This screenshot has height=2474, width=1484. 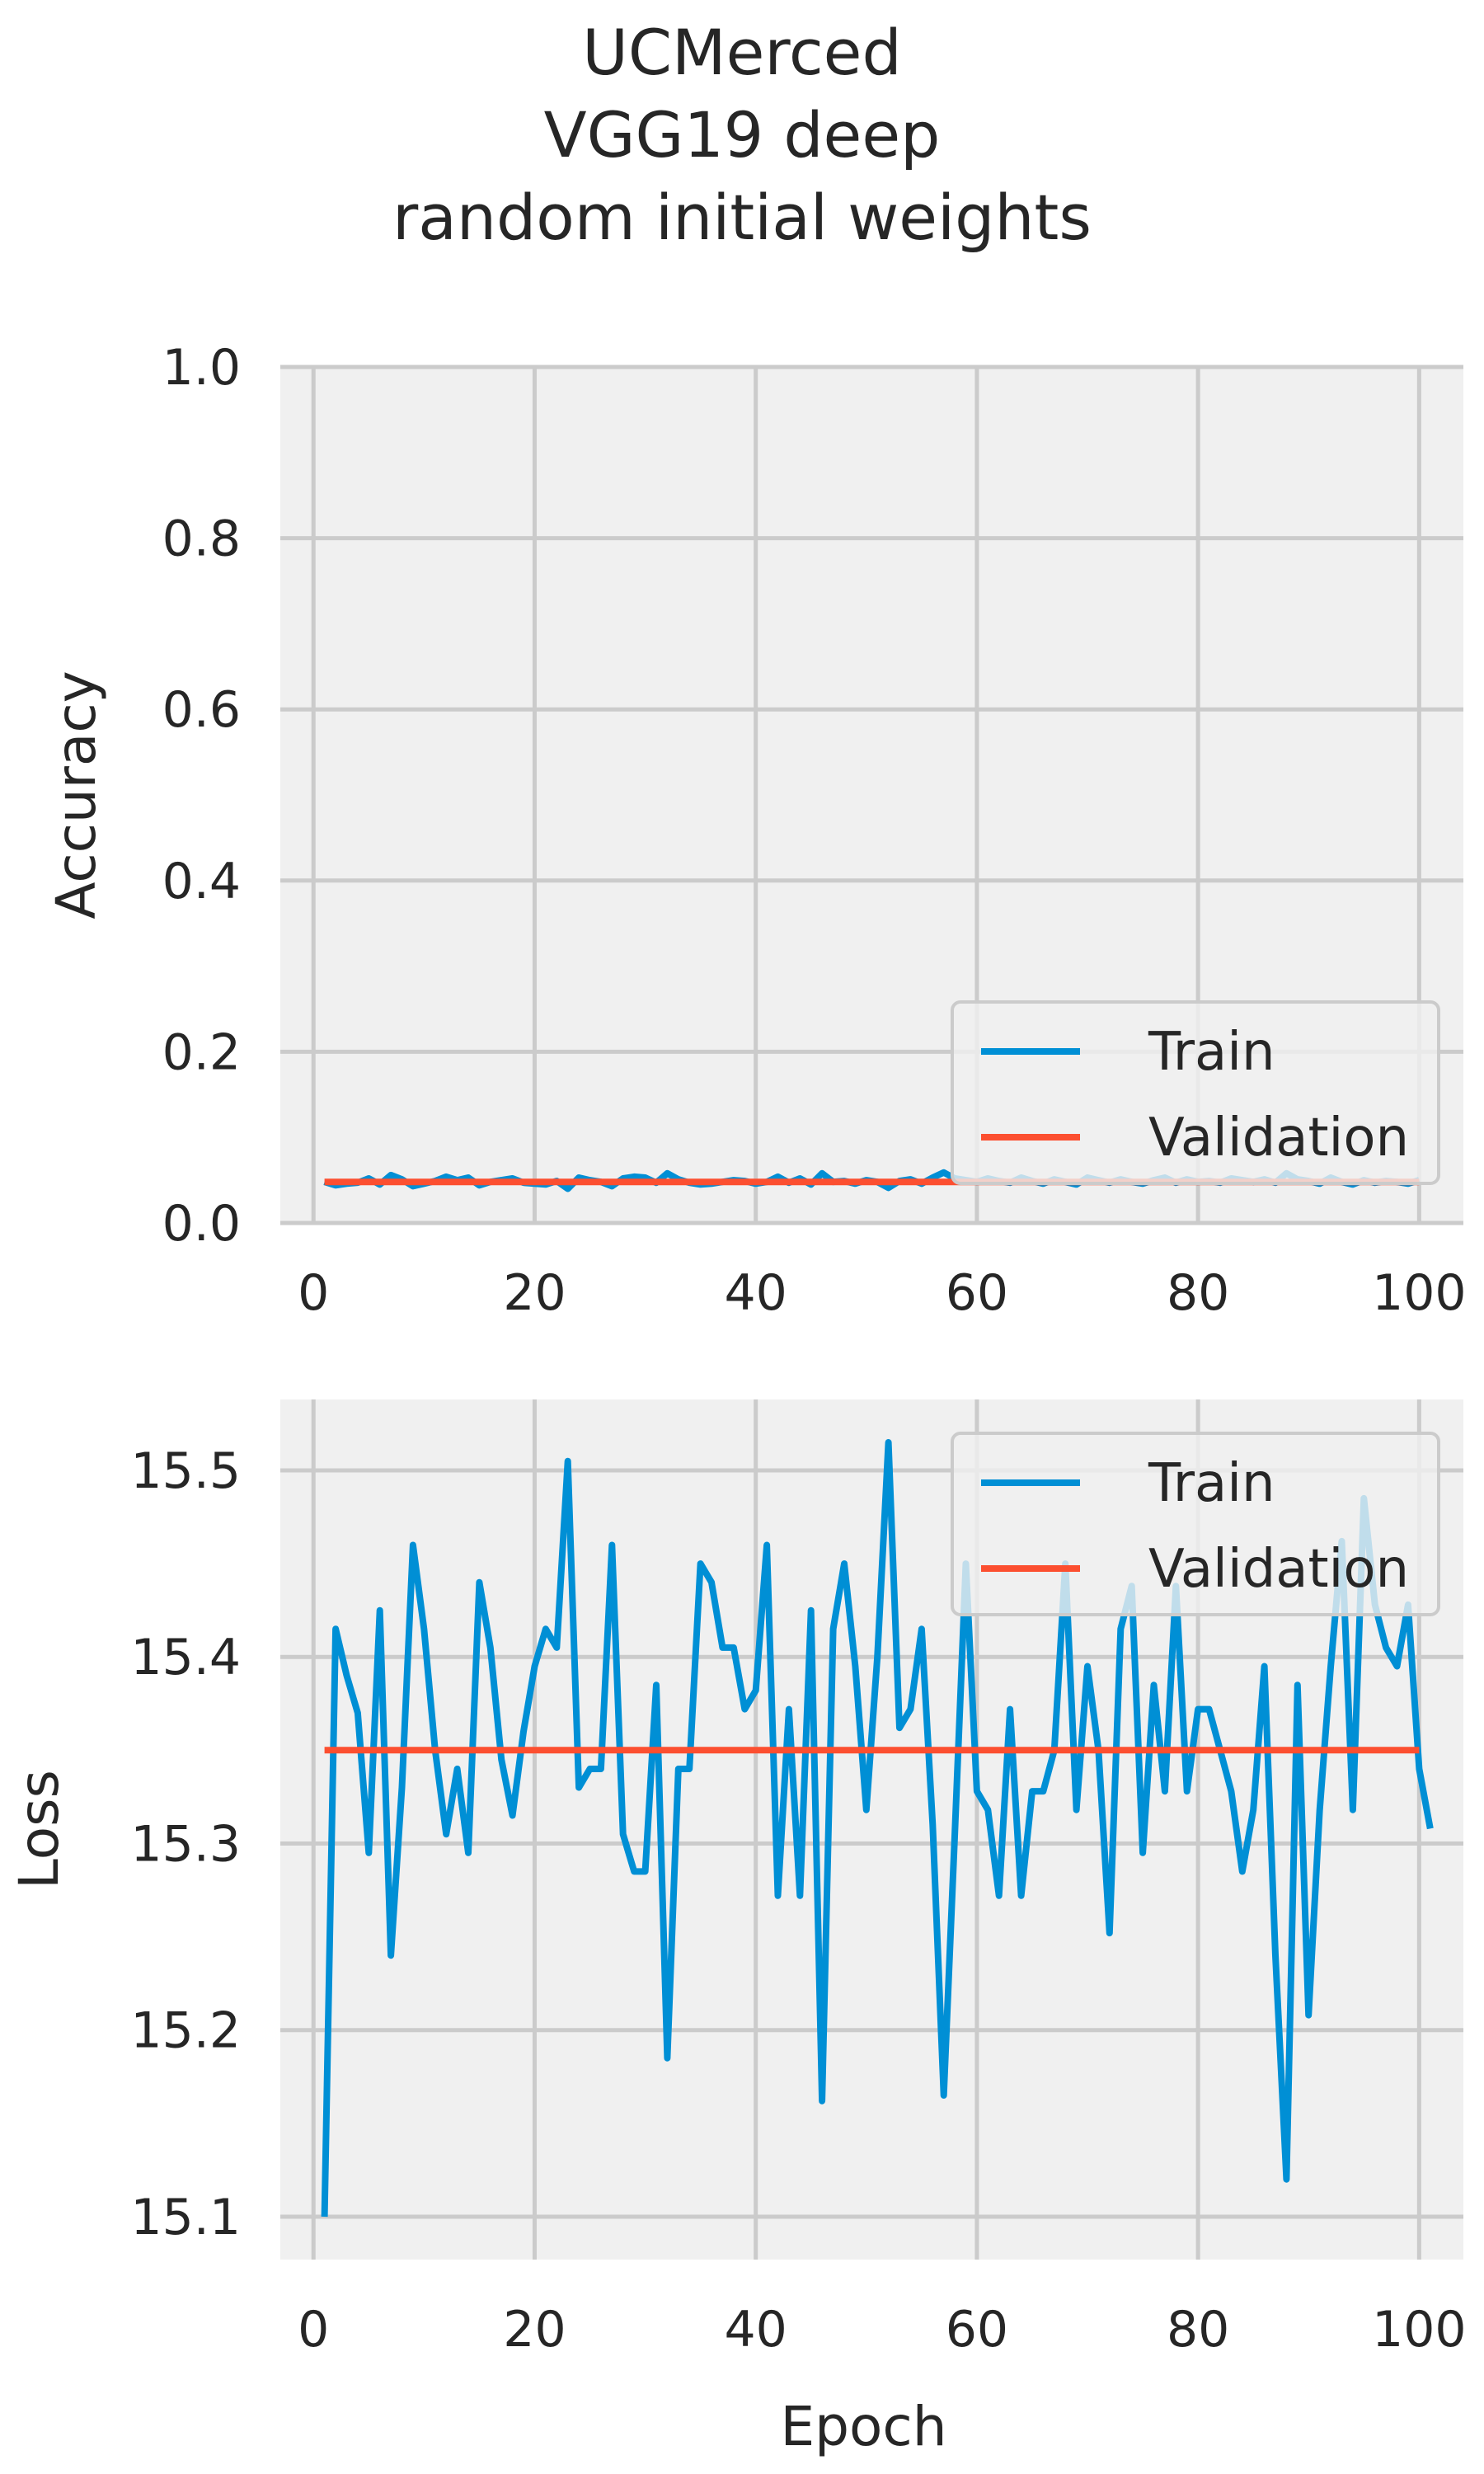 I want to click on y-tick-label: 0.0, so click(x=201, y=1224).